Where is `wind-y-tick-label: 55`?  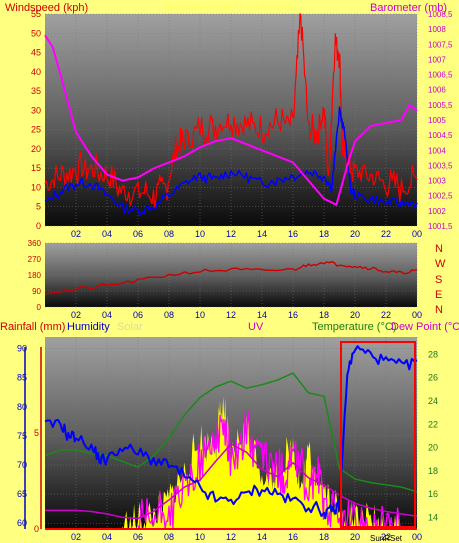 wind-y-tick-label: 55 is located at coordinates (36, 14).